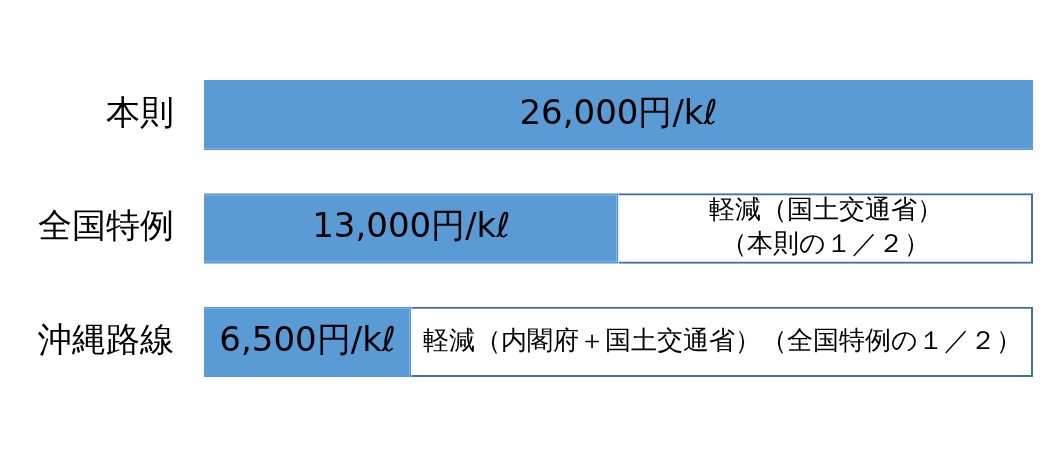 This screenshot has width=1049, height=457. Describe the element at coordinates (307, 338) in the screenshot. I see `data-label: 6,500円/kℓ` at that location.